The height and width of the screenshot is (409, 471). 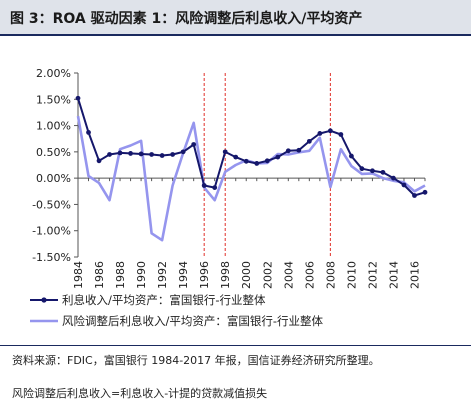 What do you see at coordinates (53, 126) in the screenshot?
I see `y-tick-label: 1.00%` at bounding box center [53, 126].